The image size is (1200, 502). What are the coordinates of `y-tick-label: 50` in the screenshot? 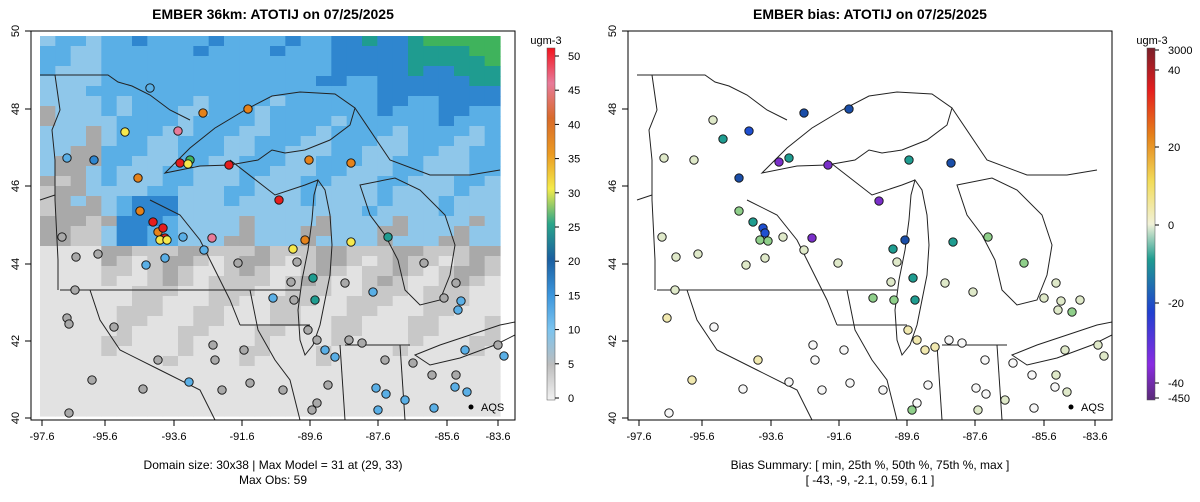 It's located at (16, 31).